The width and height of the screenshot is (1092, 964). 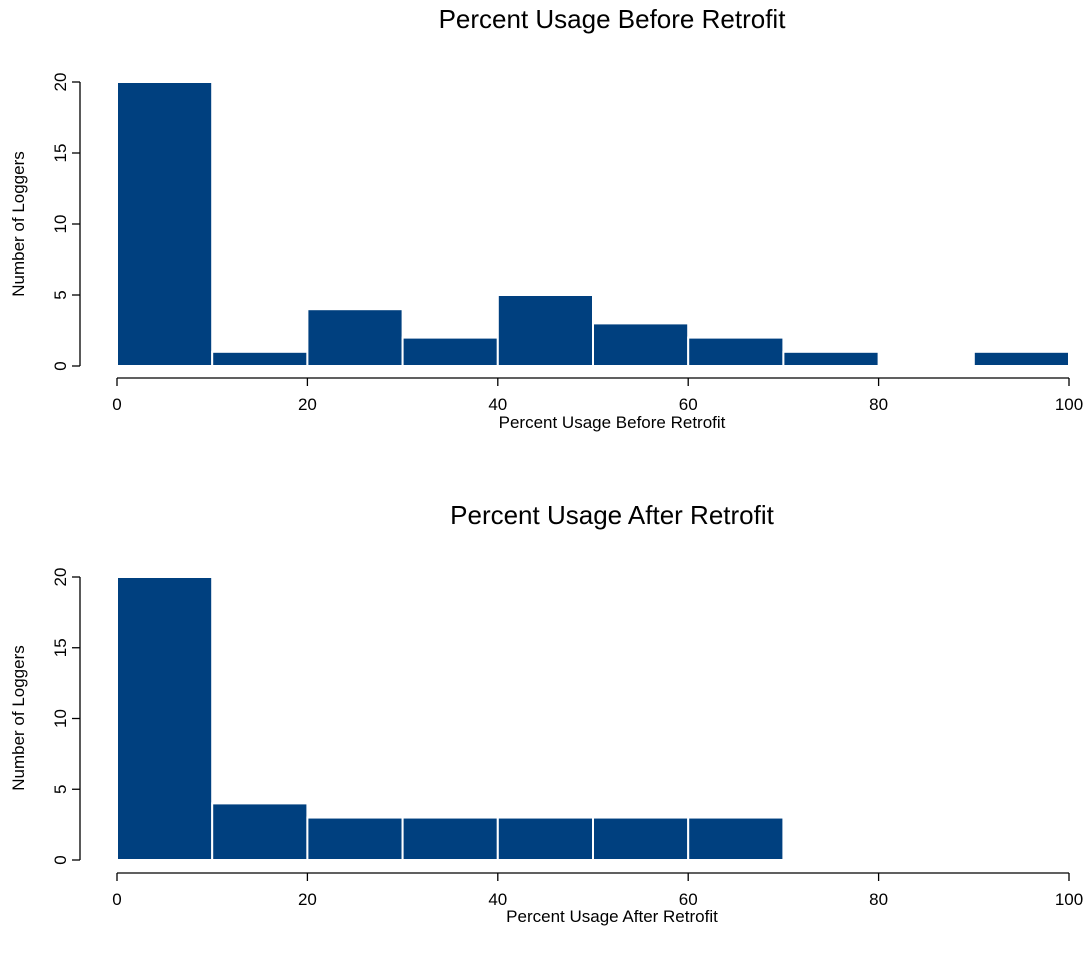 I want to click on x-axis-label: Percent Usage After Retrofit, so click(x=612, y=916).